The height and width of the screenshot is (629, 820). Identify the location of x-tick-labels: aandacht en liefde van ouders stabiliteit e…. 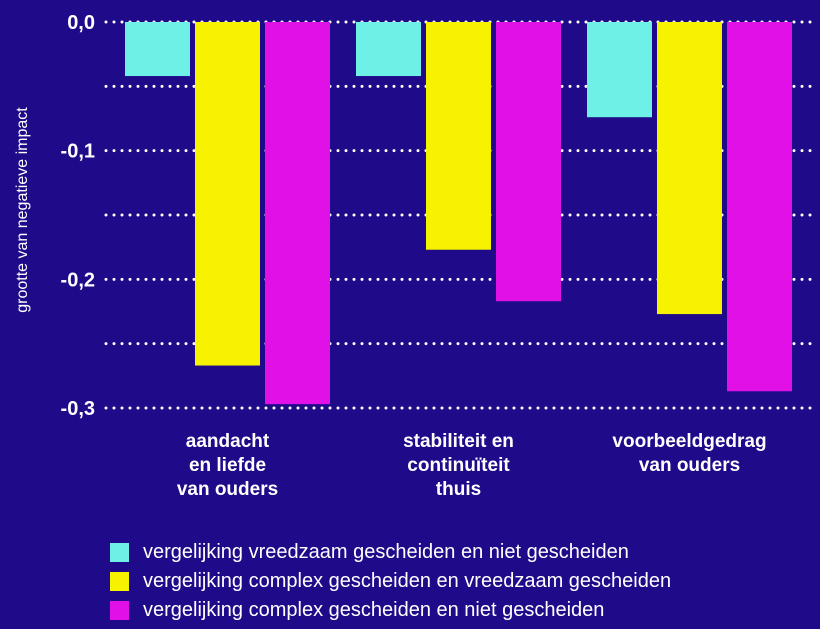
(472, 465).